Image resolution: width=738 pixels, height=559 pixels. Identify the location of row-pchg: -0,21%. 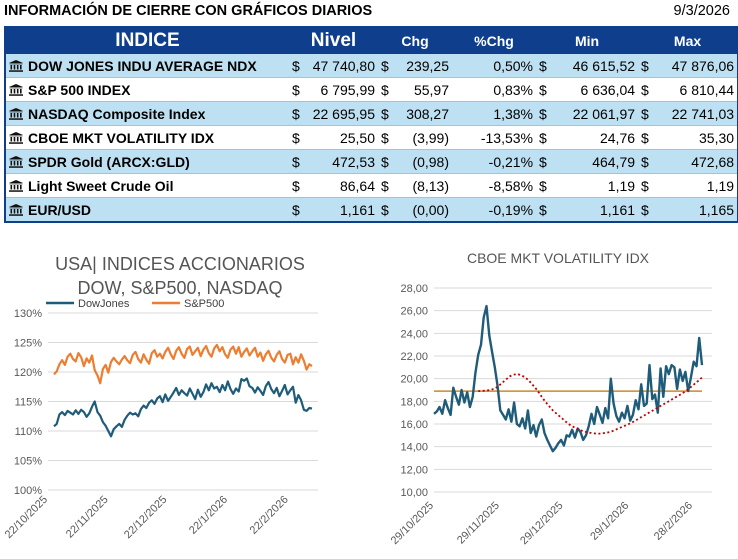
(494, 161).